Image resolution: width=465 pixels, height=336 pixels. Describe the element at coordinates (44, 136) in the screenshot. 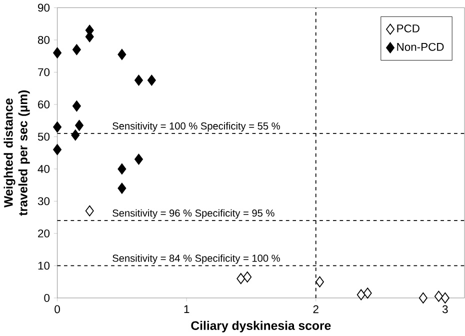

I see `y-tick-label: 50` at that location.